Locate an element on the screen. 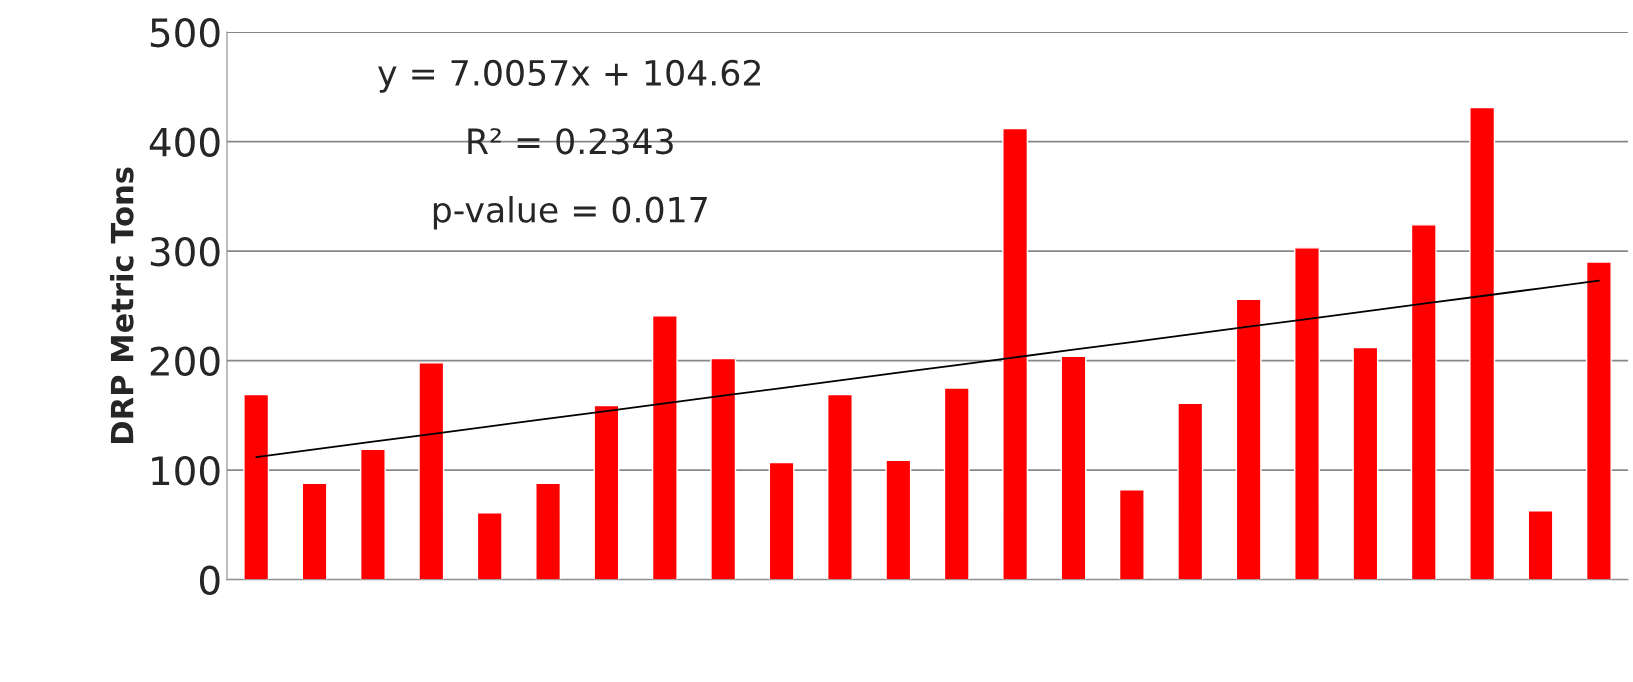  annotation: R² = 0.2343 is located at coordinates (570, 141).